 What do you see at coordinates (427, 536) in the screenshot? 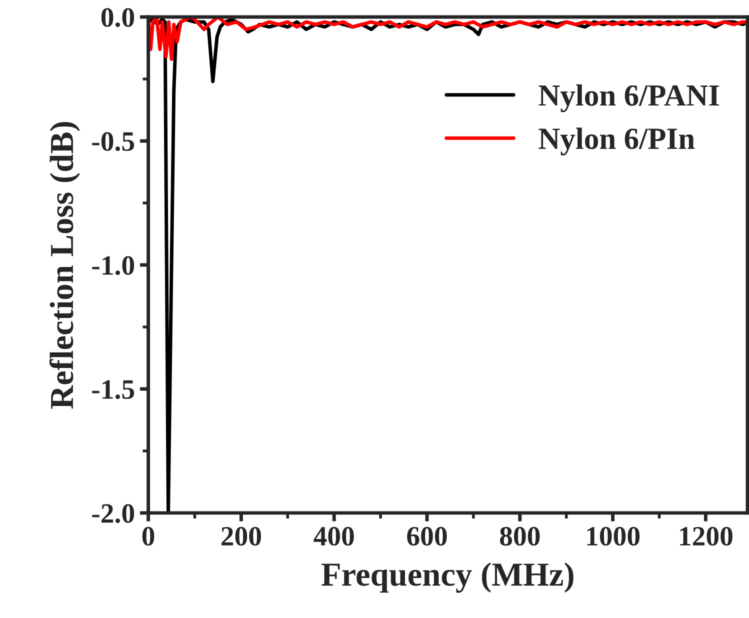
I see `x-tick-label: 600` at bounding box center [427, 536].